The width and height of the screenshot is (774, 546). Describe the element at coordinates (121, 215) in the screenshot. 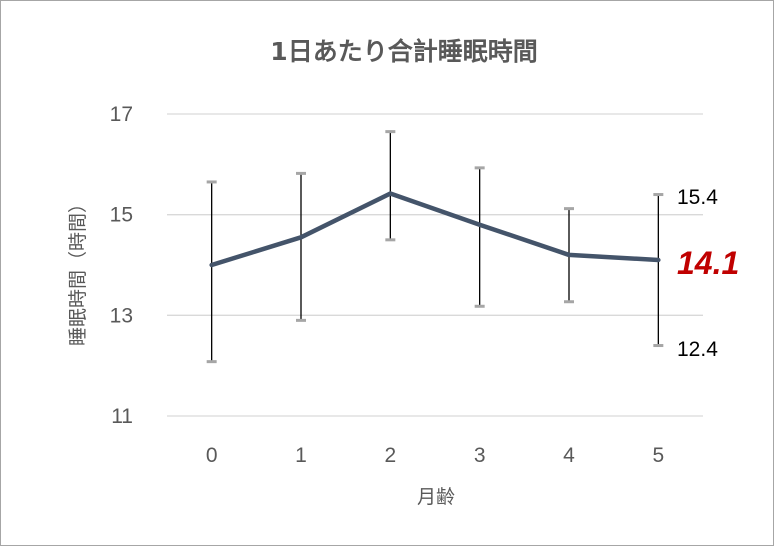

I see `y-tick-label: 15` at that location.